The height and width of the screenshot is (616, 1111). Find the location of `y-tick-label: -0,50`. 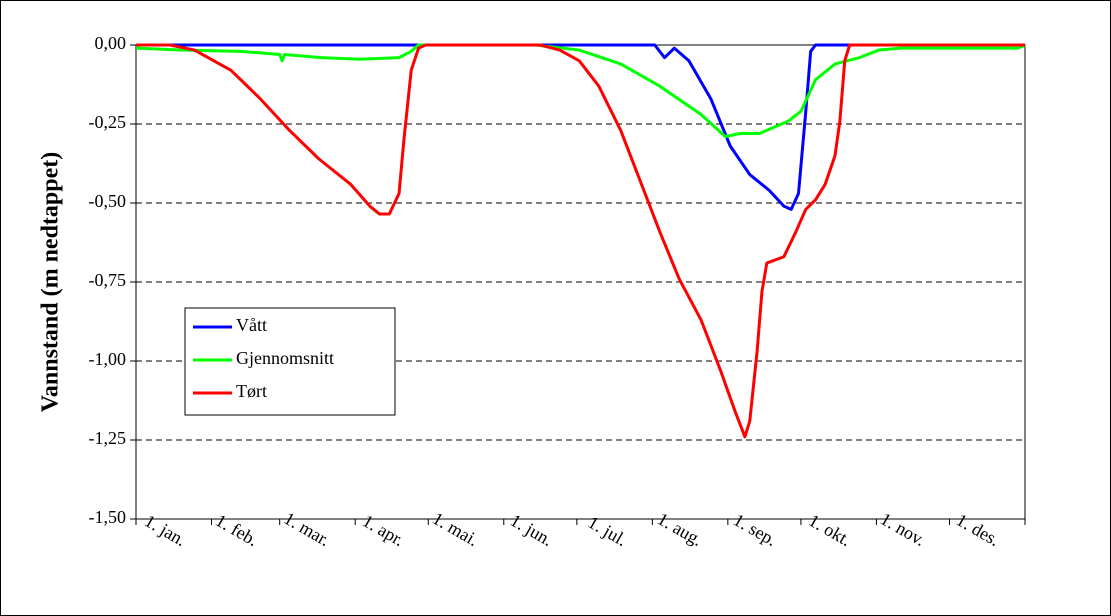

y-tick-label: -0,50 is located at coordinates (108, 201).